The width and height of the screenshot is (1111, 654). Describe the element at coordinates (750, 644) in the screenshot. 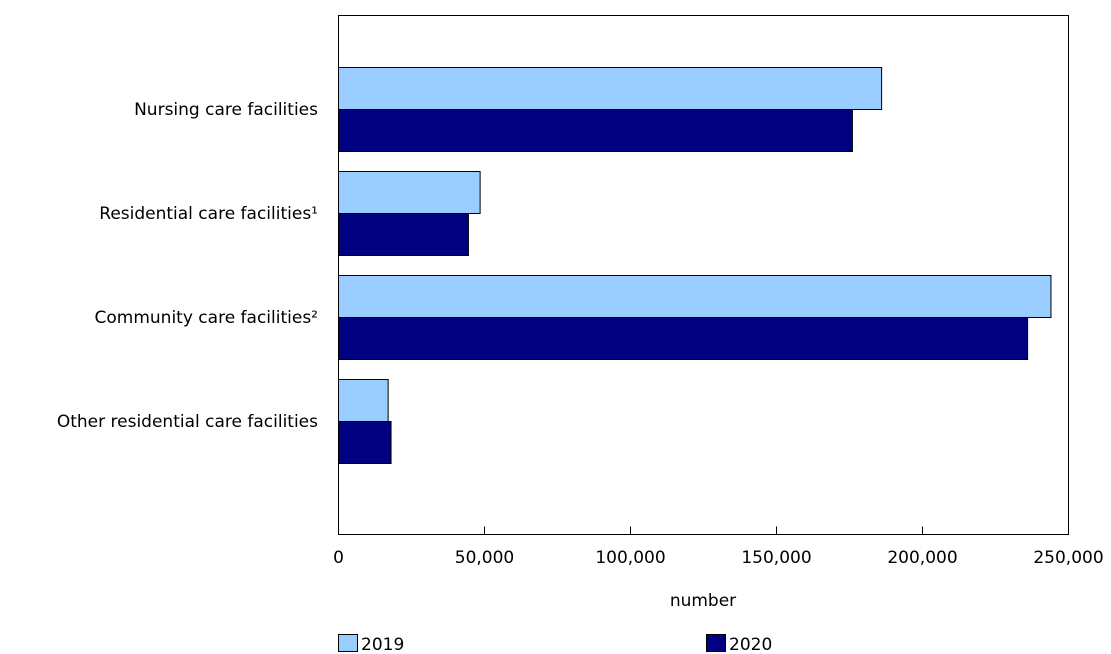

I see `legend-label-2020: 2020` at that location.